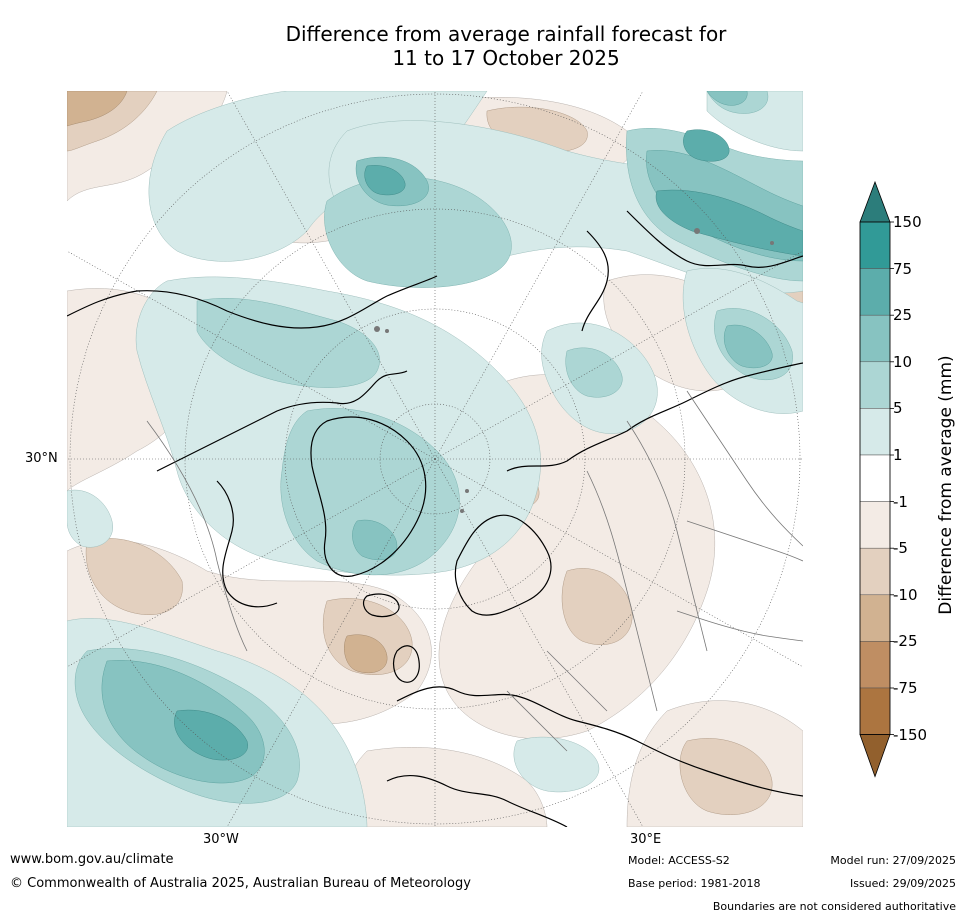 This screenshot has width=965, height=919. I want to click on base-period-text: Base period: 1981-2018, so click(694, 883).